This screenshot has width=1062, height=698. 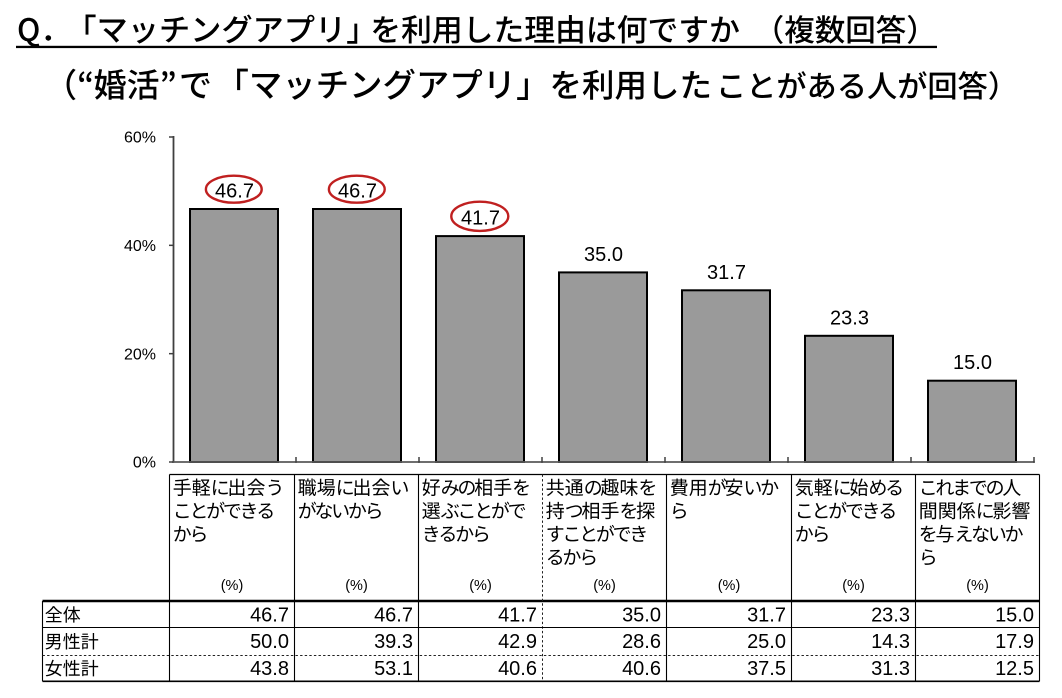 What do you see at coordinates (890, 642) in the screenshot?
I see `svg-text: 14.3` at bounding box center [890, 642].